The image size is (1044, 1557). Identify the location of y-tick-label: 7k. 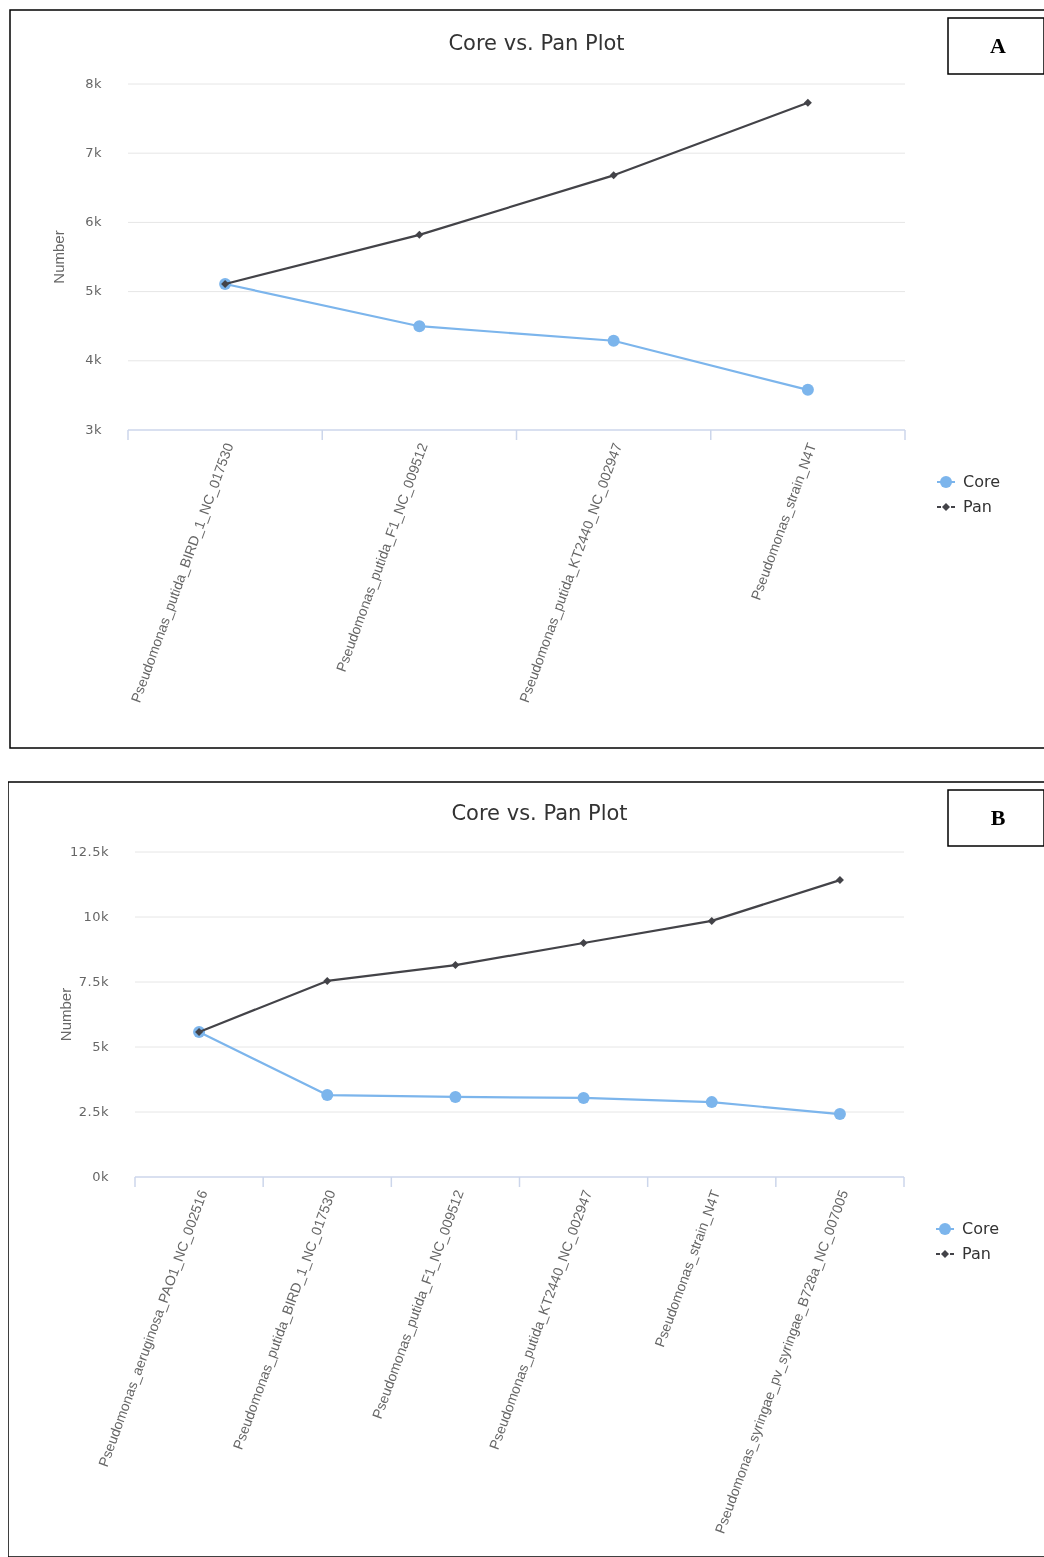
(93, 152).